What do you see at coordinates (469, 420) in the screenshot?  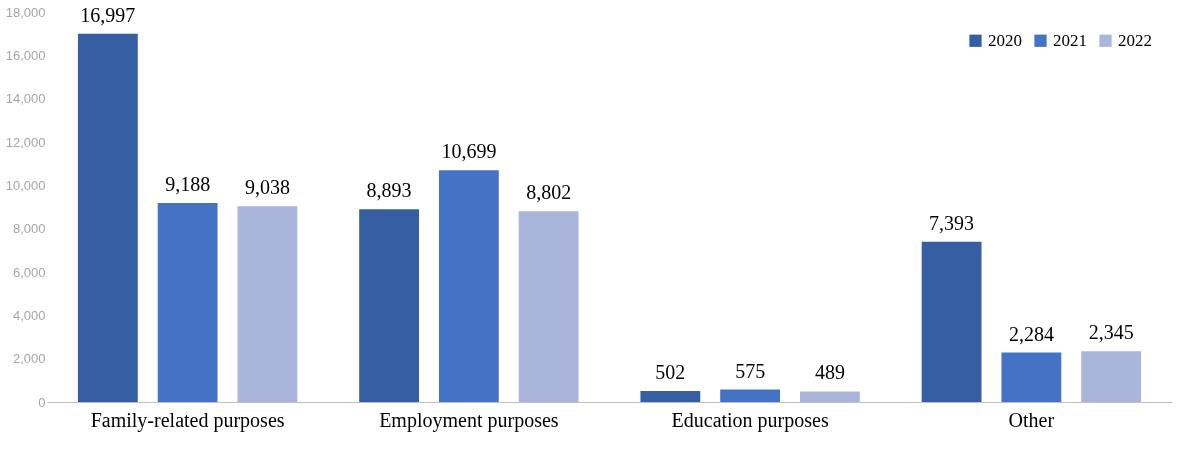 I see `x-tick-label: Employment purposes` at bounding box center [469, 420].